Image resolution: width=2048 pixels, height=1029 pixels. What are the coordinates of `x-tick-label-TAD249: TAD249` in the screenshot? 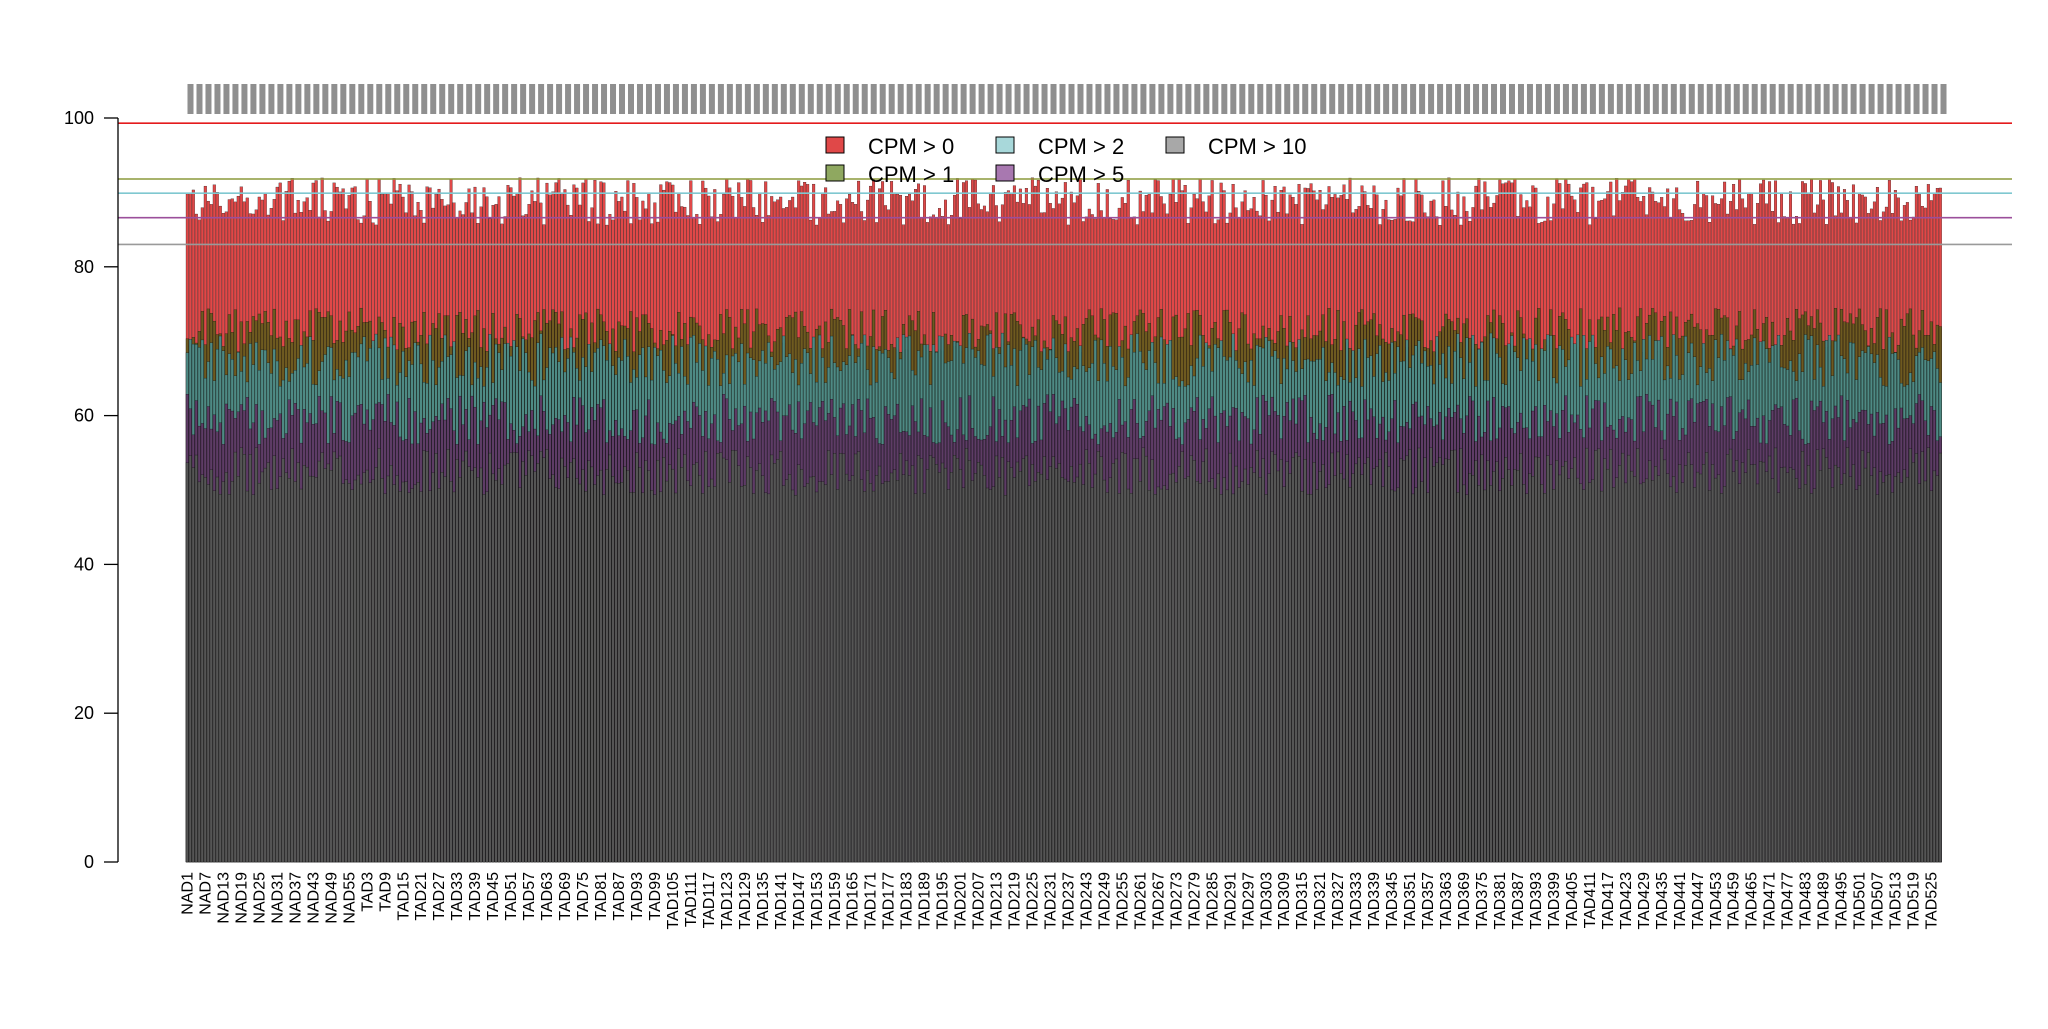 It's located at (1104, 901).